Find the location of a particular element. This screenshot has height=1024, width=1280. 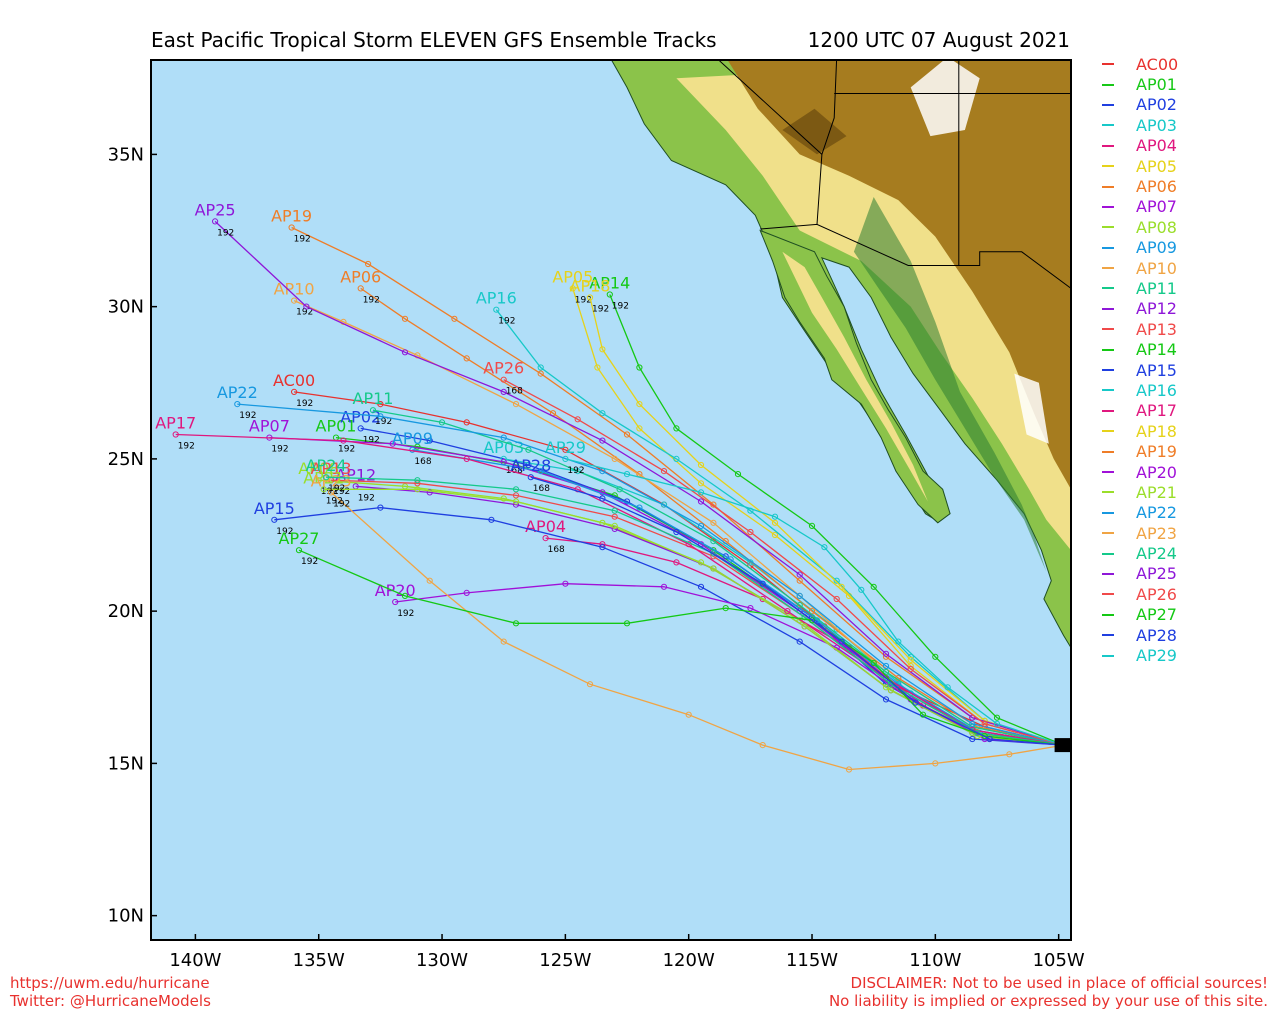

track-end-label: AP23 is located at coordinates (331, 480).